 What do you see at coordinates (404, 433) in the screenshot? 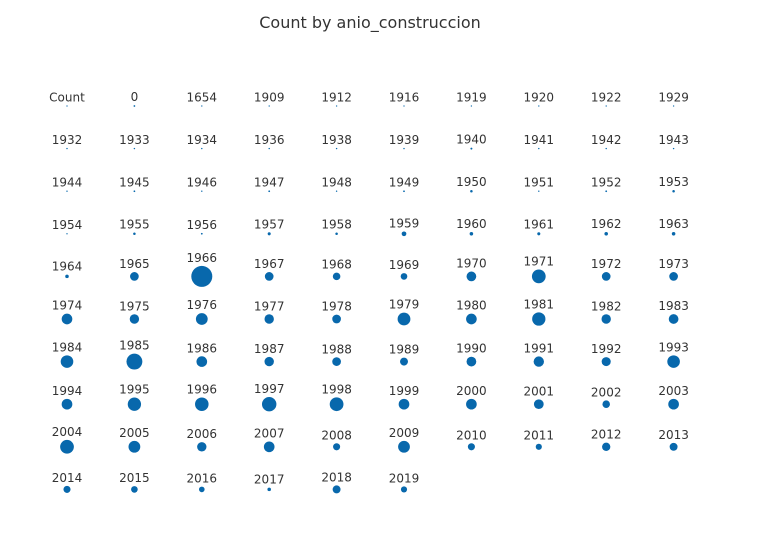
I see `category-label: 2009` at bounding box center [404, 433].